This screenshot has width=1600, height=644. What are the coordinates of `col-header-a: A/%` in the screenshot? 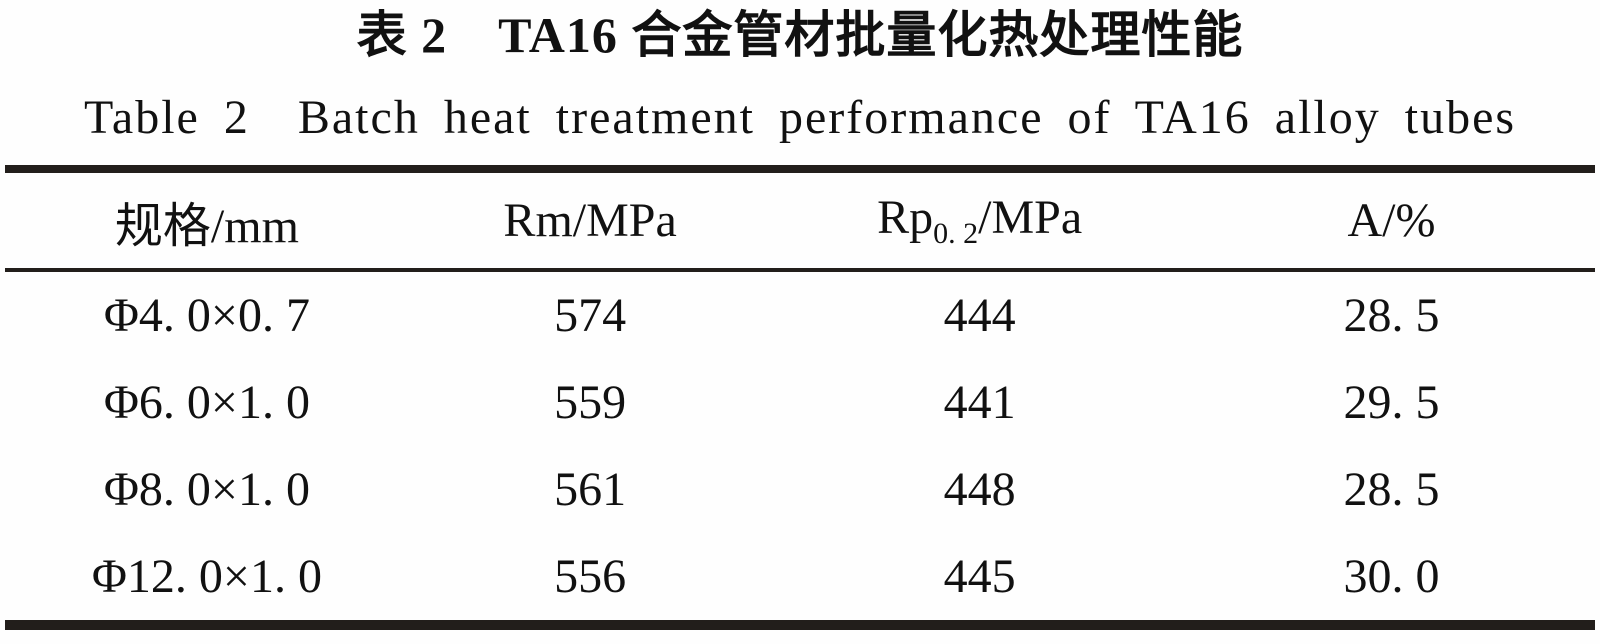 It's located at (1391, 220).